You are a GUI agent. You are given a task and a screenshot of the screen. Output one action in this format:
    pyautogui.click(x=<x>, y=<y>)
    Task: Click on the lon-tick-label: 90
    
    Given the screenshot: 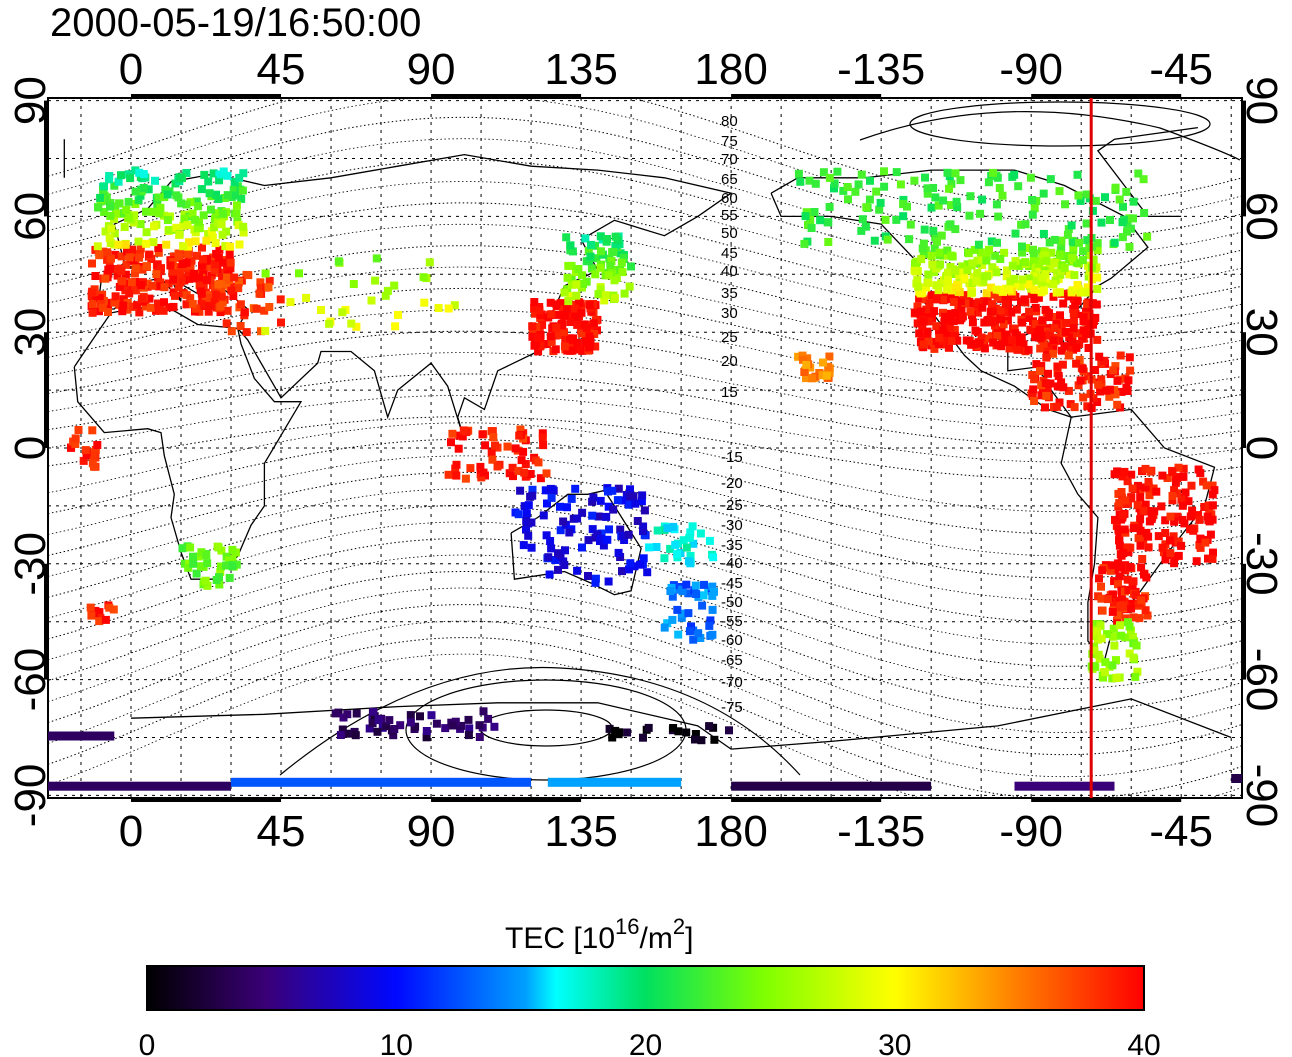 What is the action you would take?
    pyautogui.click(x=431, y=831)
    